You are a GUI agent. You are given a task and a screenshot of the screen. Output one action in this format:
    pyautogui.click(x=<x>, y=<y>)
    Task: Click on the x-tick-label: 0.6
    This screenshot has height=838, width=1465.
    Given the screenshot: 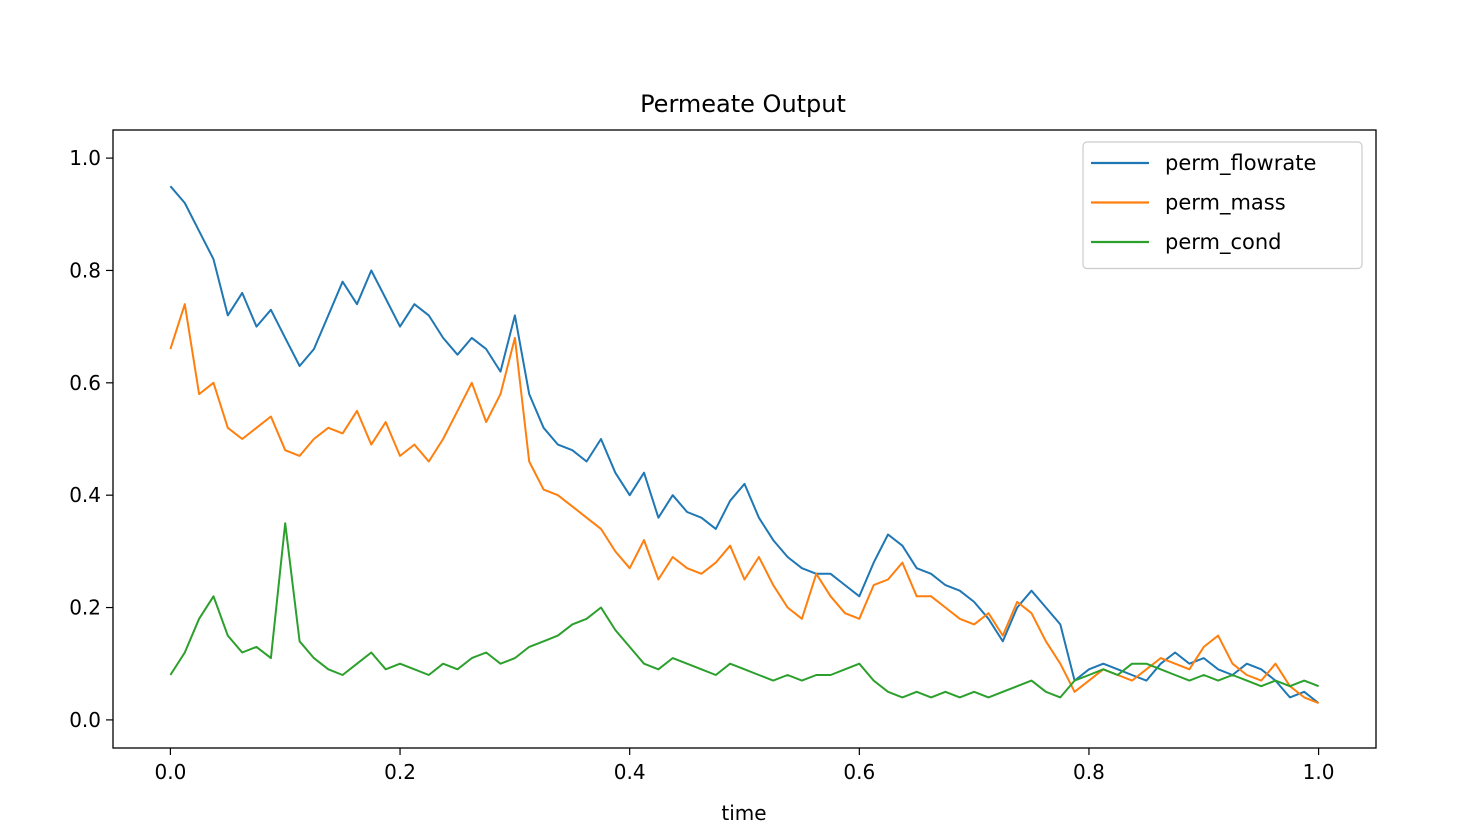 What is the action you would take?
    pyautogui.click(x=859, y=772)
    